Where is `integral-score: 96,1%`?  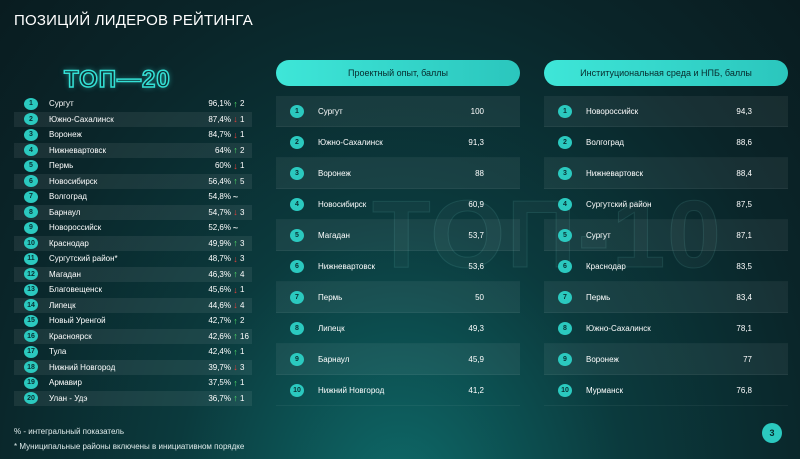
integral-score: 96,1% is located at coordinates (219, 104).